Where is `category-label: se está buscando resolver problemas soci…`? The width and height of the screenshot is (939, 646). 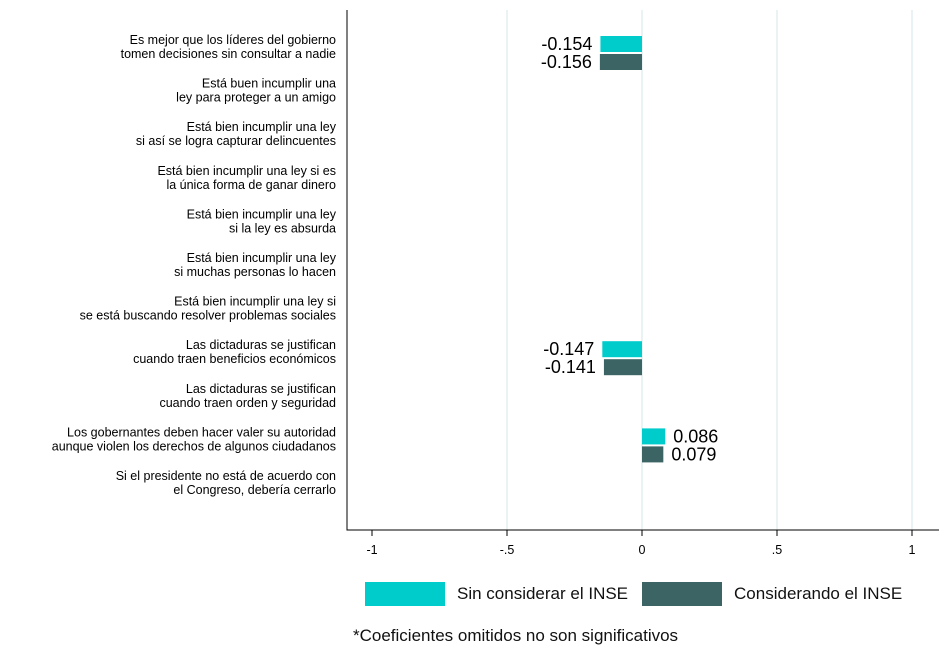
category-label: se está buscando resolver problemas soci… is located at coordinates (208, 316).